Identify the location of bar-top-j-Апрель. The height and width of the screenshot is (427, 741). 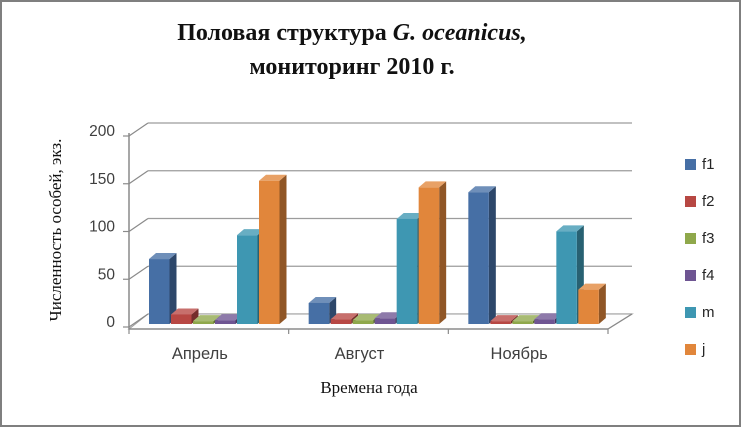
(273, 177).